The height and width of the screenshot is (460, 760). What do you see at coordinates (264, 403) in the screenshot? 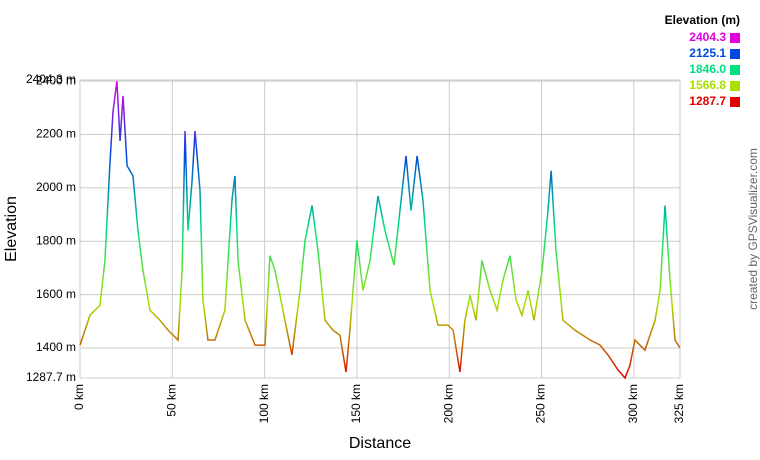
I see `x-tick-label: 100 km` at bounding box center [264, 403].